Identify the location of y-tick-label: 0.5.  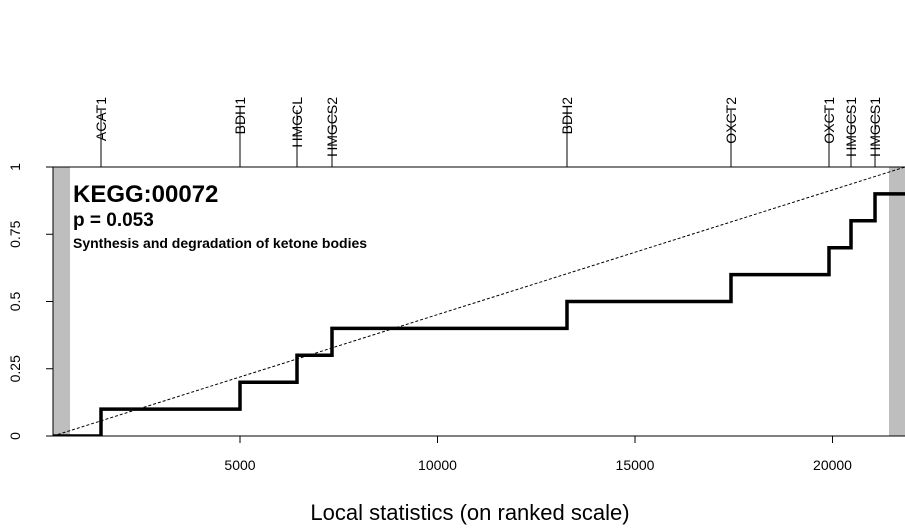
(15, 302).